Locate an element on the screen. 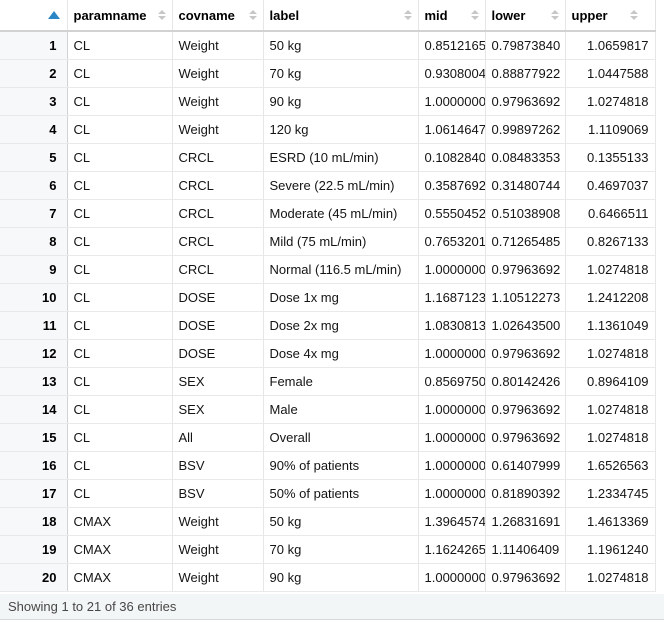 The image size is (664, 625). cell-upper: 1.0447588 is located at coordinates (610, 73).